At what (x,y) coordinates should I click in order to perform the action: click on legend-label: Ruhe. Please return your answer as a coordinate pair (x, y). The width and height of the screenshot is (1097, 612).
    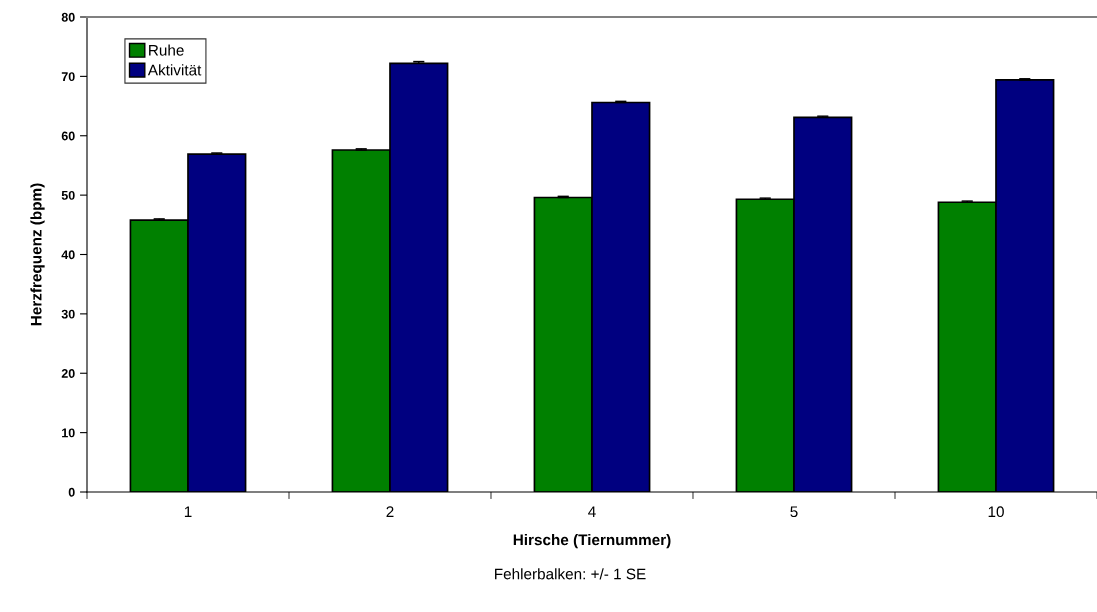
    Looking at the image, I should click on (166, 50).